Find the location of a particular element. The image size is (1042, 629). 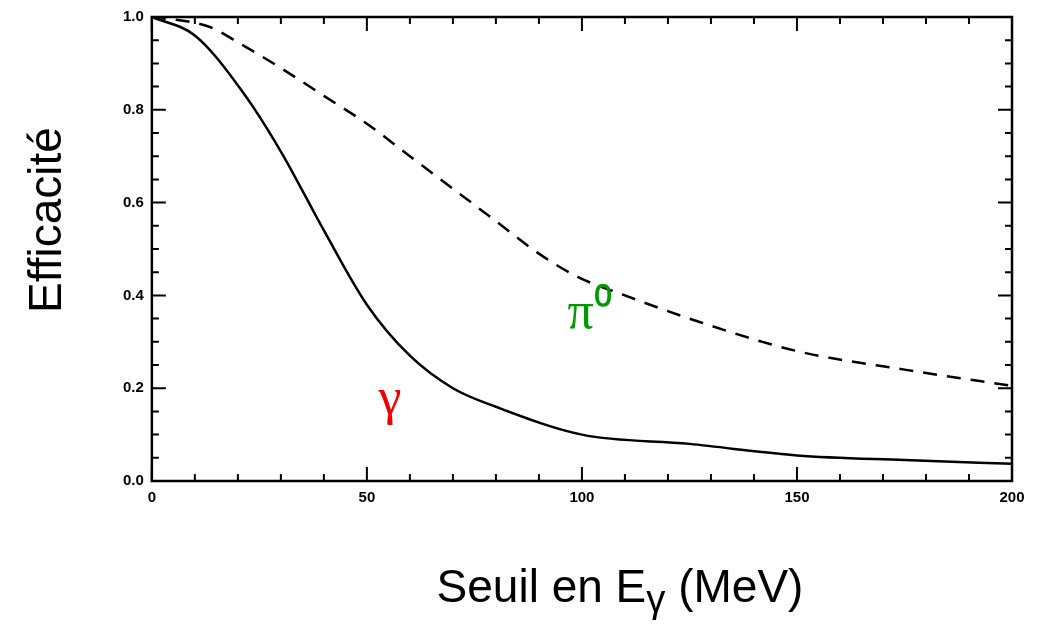

series-label: γ is located at coordinates (389, 397).